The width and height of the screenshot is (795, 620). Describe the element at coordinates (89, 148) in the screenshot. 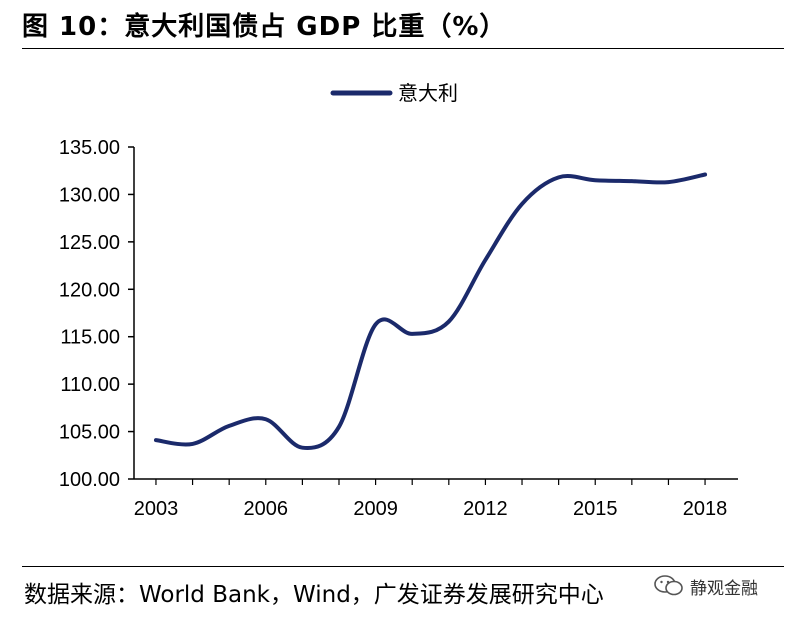

I see `y-tick-label: 135.00` at that location.